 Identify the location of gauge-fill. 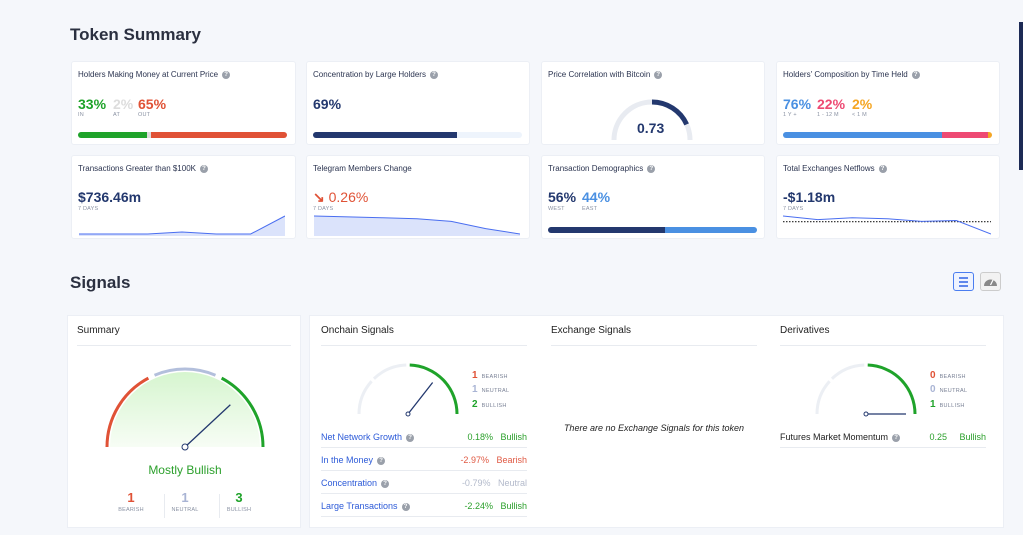
(185, 409).